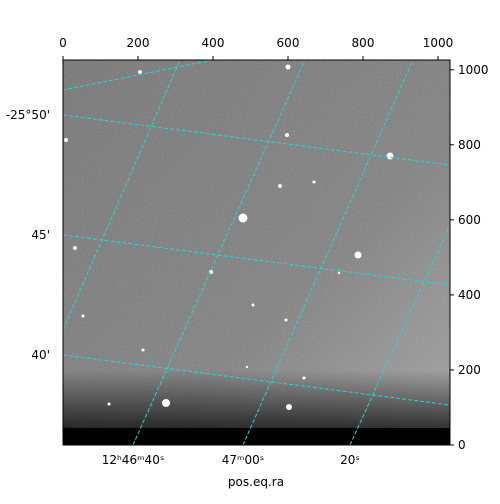  What do you see at coordinates (363, 43) in the screenshot?
I see `x-tick-label: 800` at bounding box center [363, 43].